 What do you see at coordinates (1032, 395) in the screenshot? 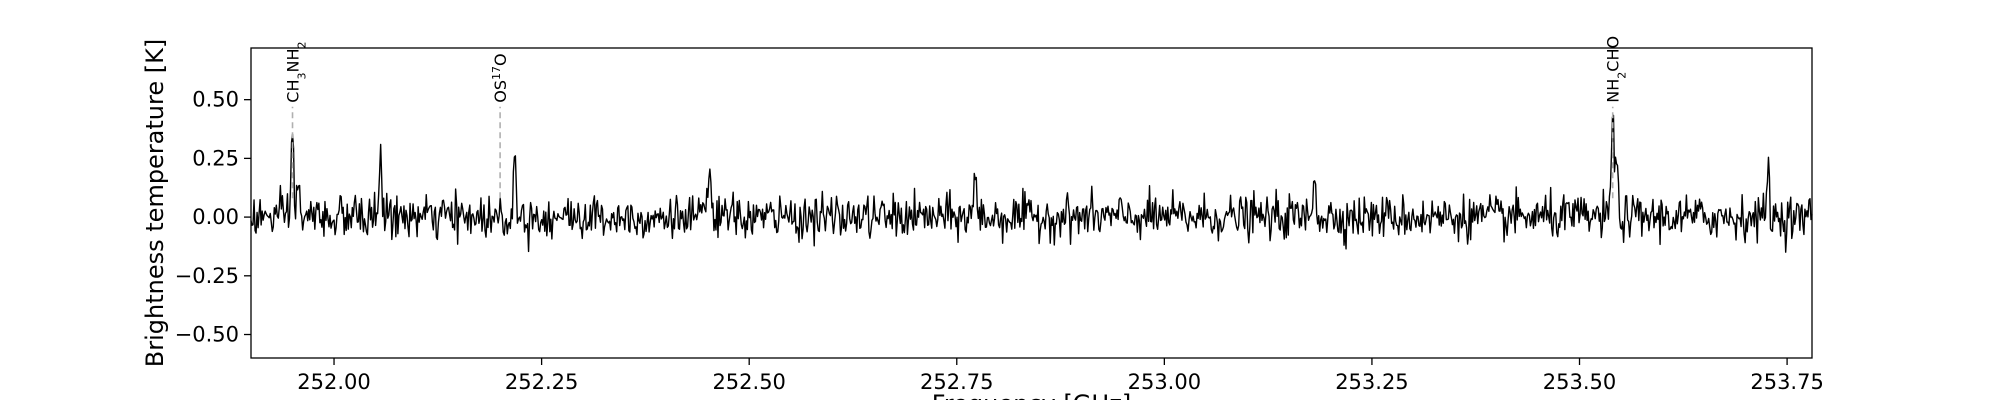
I see `x-axis-label: Frequency [GHz]` at bounding box center [1032, 395].